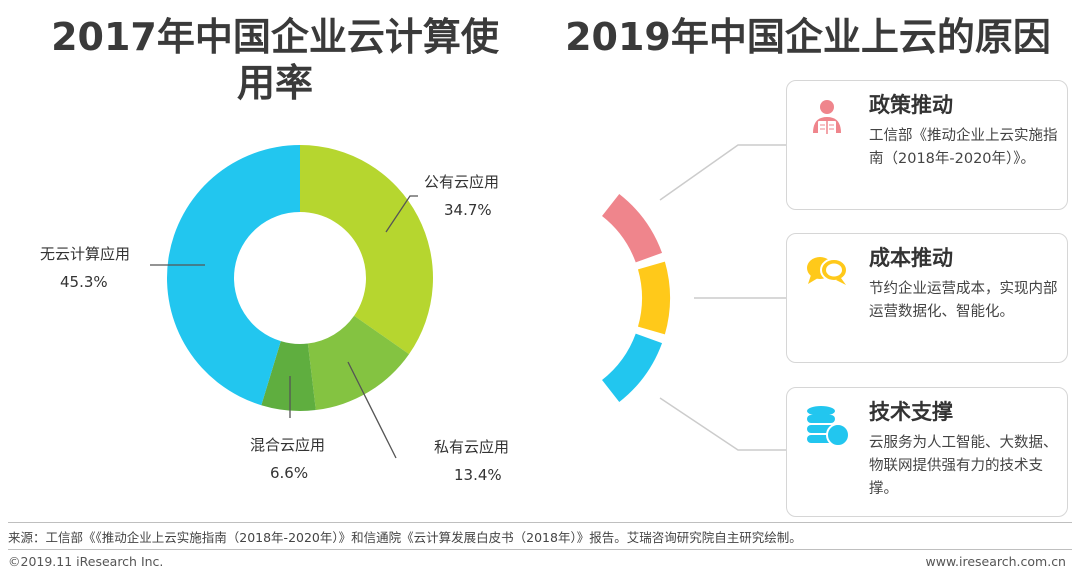  I want to click on reason-text-policy: 工信部《推动企业上云实施指南（2018年-2020年）》。, so click(963, 147).